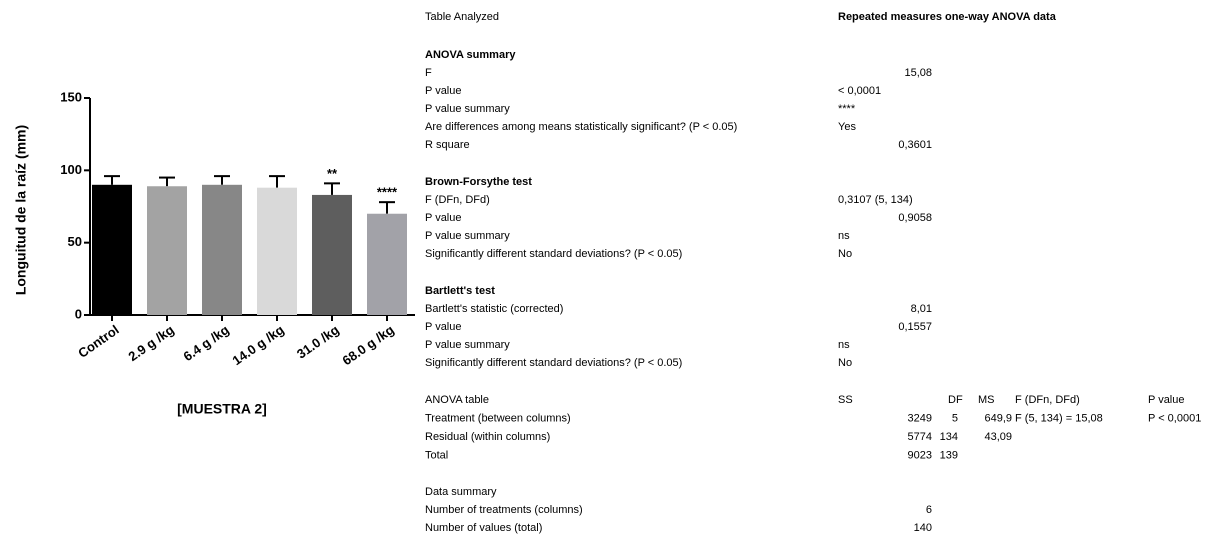 This screenshot has width=1219, height=537. What do you see at coordinates (845, 400) in the screenshot?
I see `table-header: SS` at bounding box center [845, 400].